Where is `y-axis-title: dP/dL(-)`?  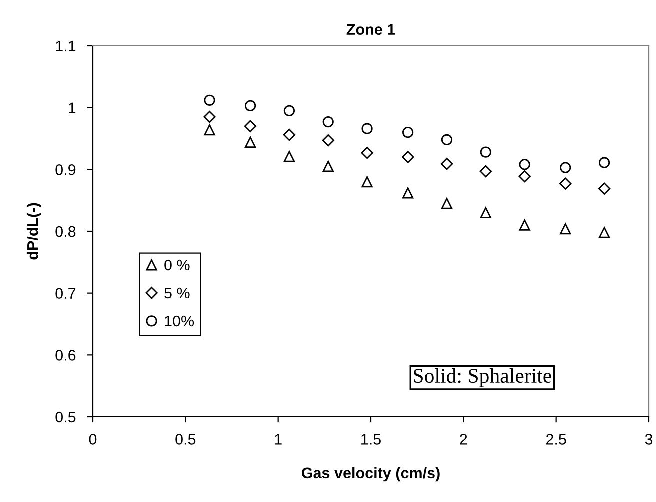 y-axis-title: dP/dL(-) is located at coordinates (34, 231).